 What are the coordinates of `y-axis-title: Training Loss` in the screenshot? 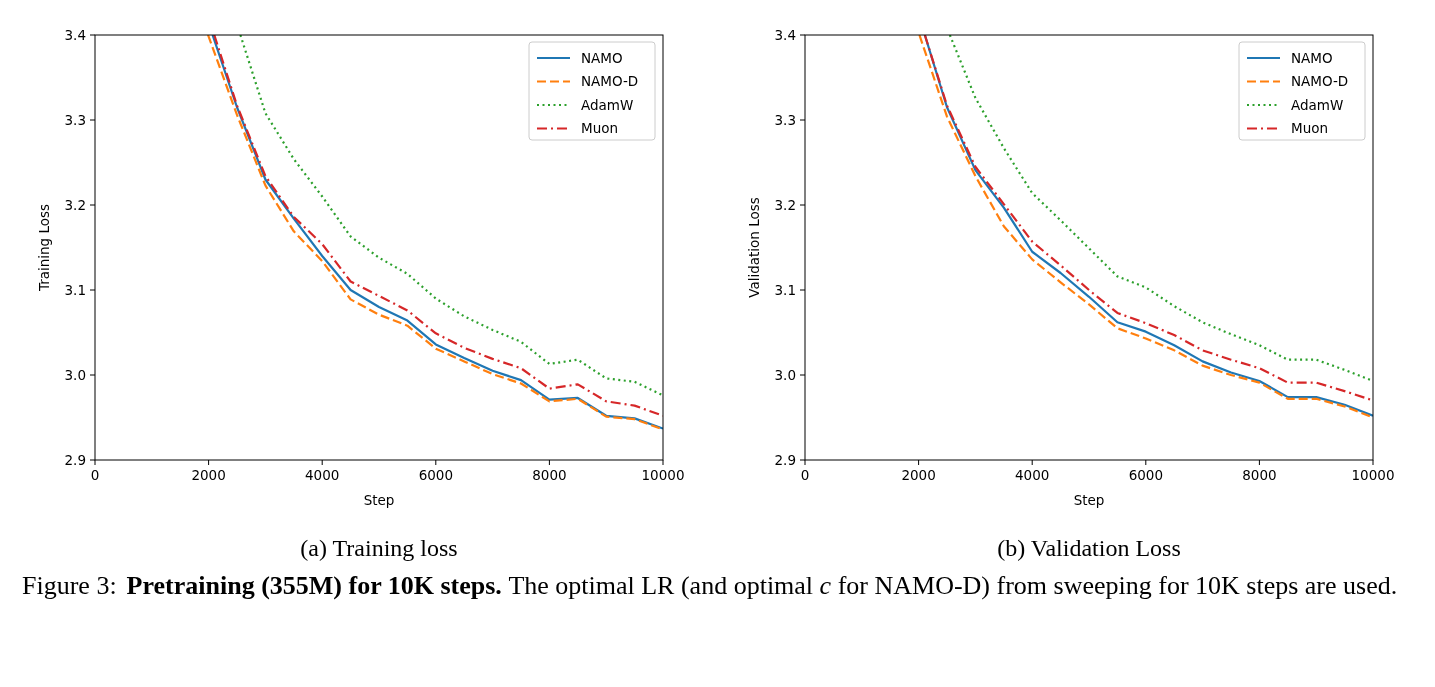 It's located at (44, 248).